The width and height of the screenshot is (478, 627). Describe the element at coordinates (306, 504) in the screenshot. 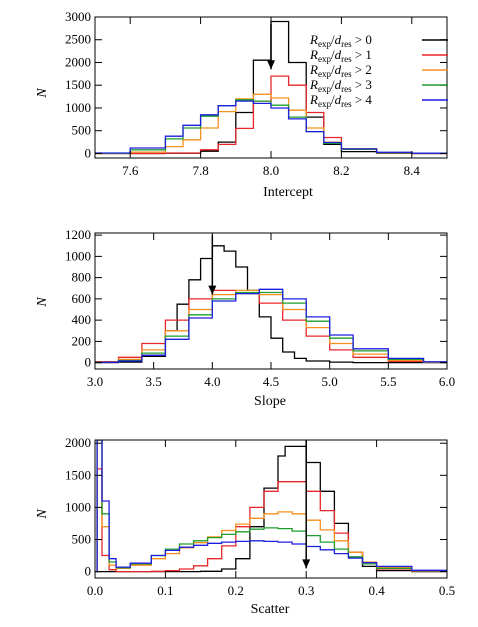

I see `scatter-arrow-layer` at that location.